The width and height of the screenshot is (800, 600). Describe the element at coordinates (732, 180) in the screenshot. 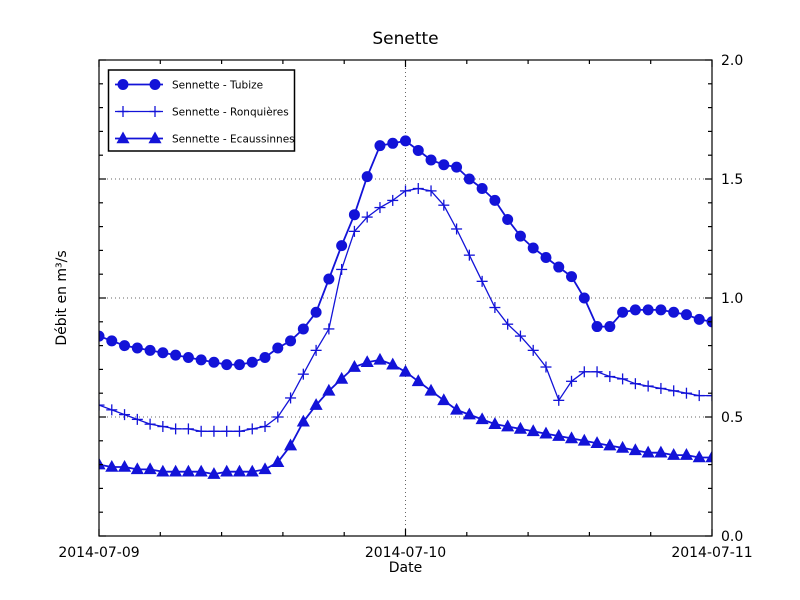

I see `y-tick-label: 1.5` at that location.